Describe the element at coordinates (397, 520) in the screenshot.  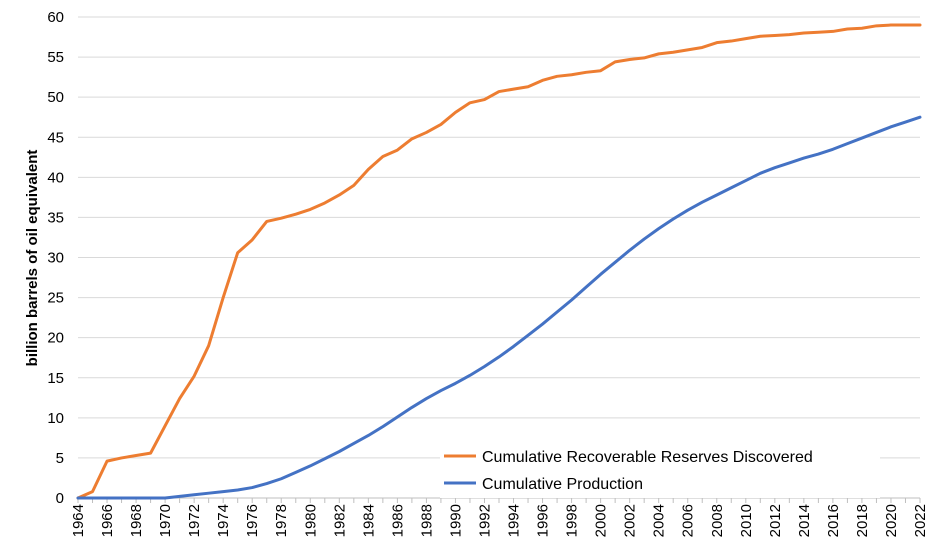
I see `x-tick-label: 1986` at that location.